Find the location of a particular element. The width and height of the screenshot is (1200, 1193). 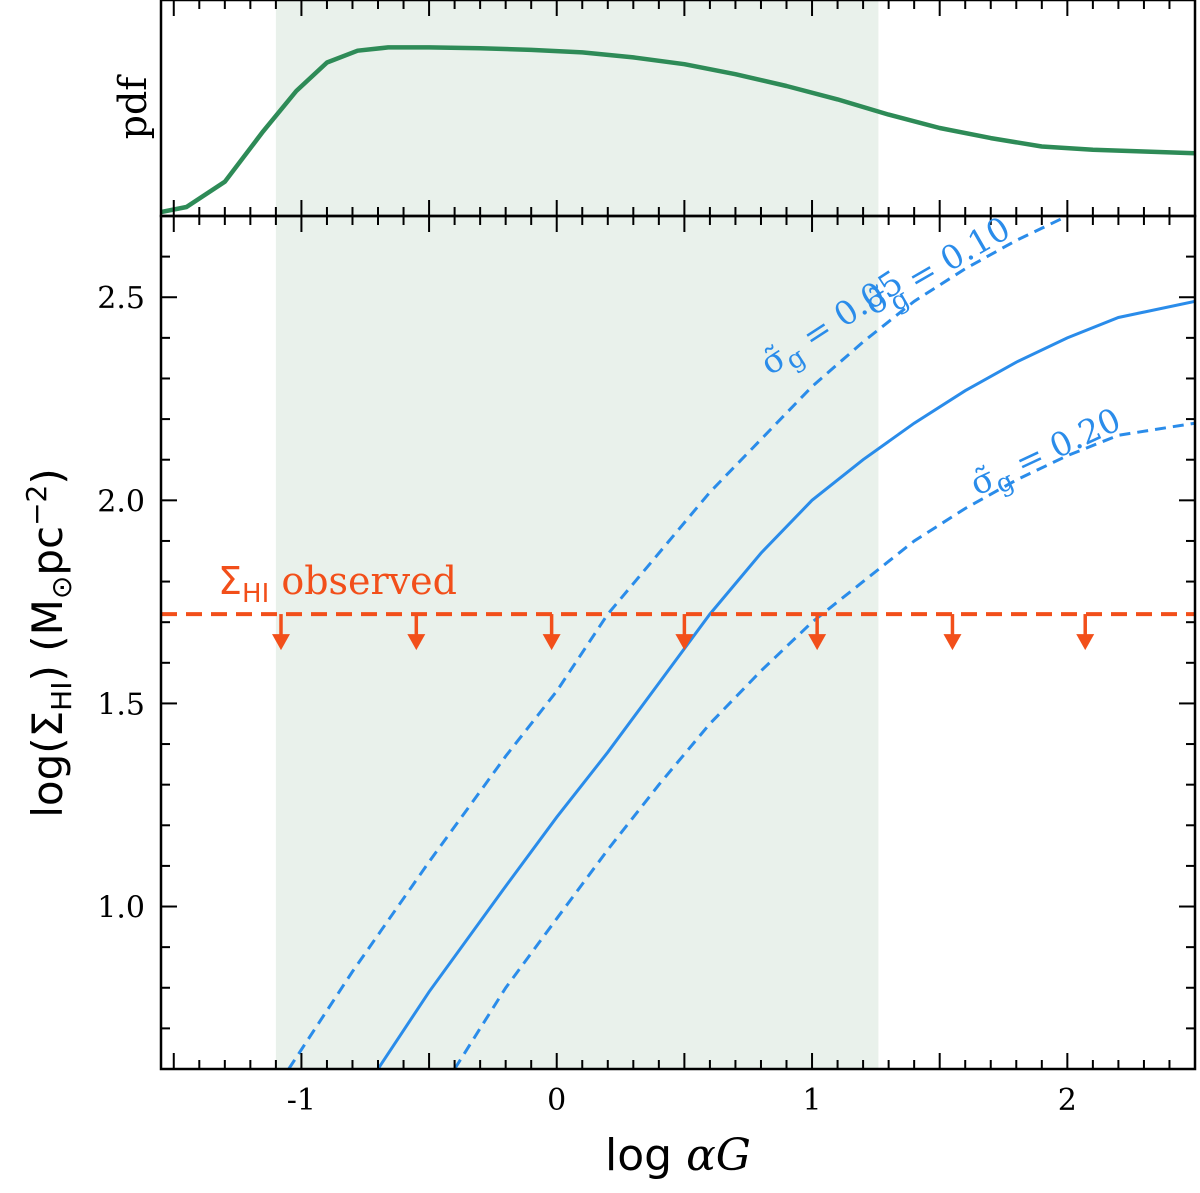

observed-limit is located at coordinates (678, 631).